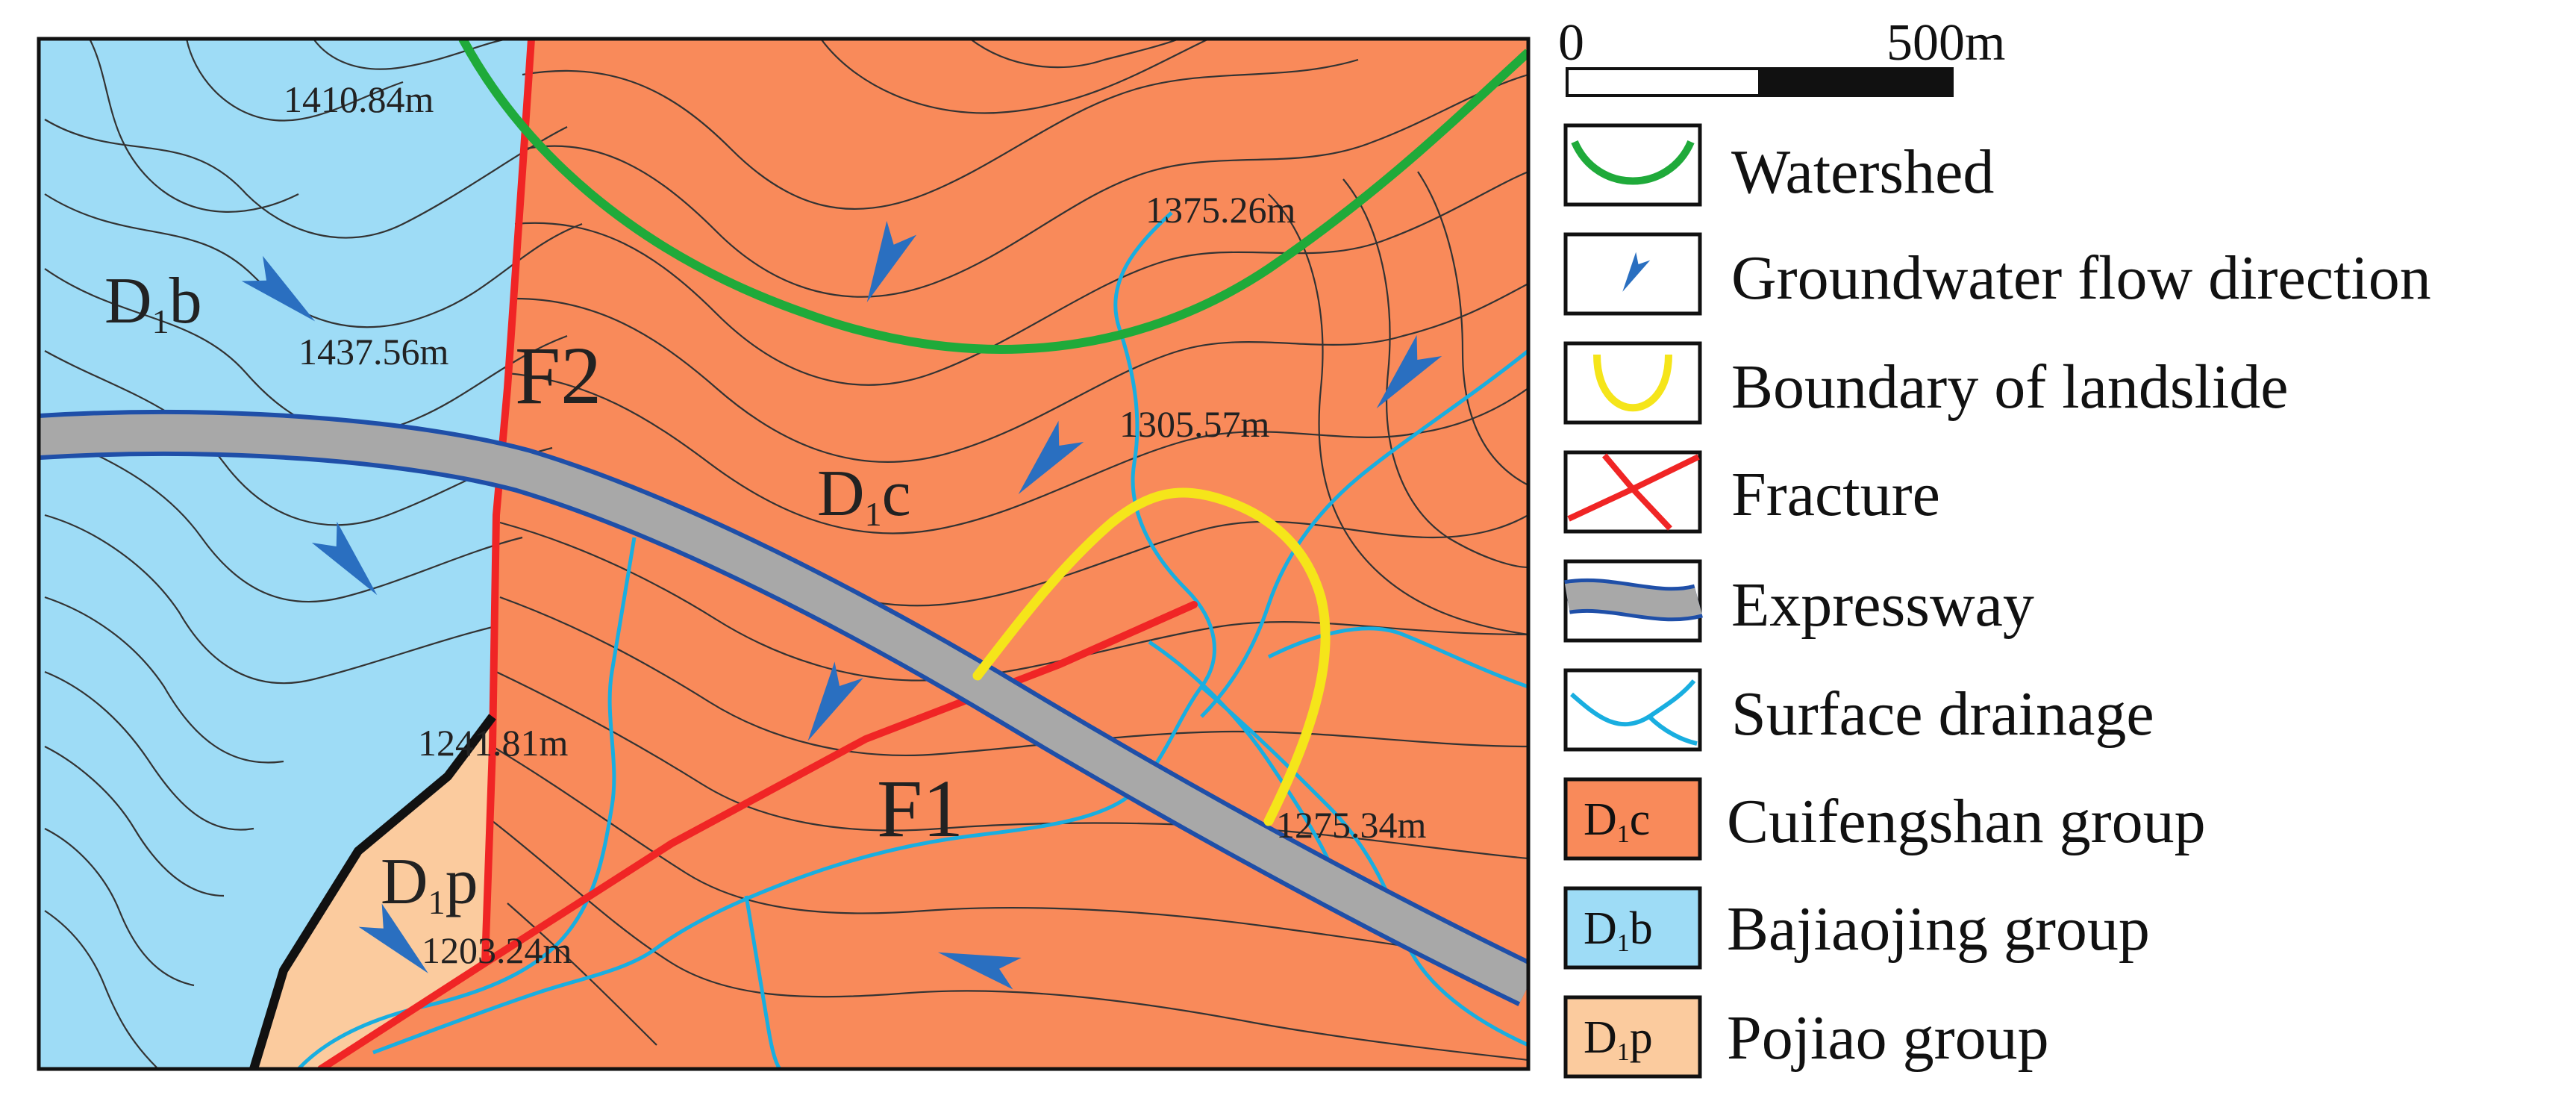  Describe the element at coordinates (1663, 82) in the screenshot. I see `scale-segment-white` at that location.